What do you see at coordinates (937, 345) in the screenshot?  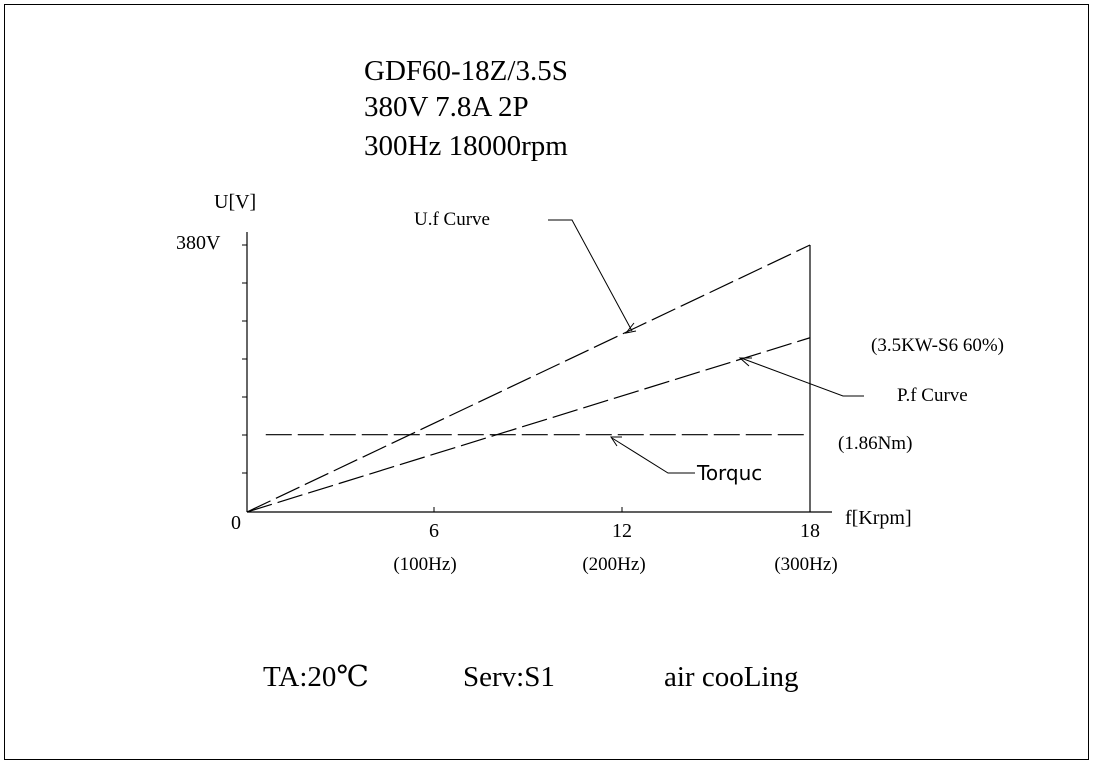 I see `power-annotation: (3.5KW-S6 60%)` at bounding box center [937, 345].